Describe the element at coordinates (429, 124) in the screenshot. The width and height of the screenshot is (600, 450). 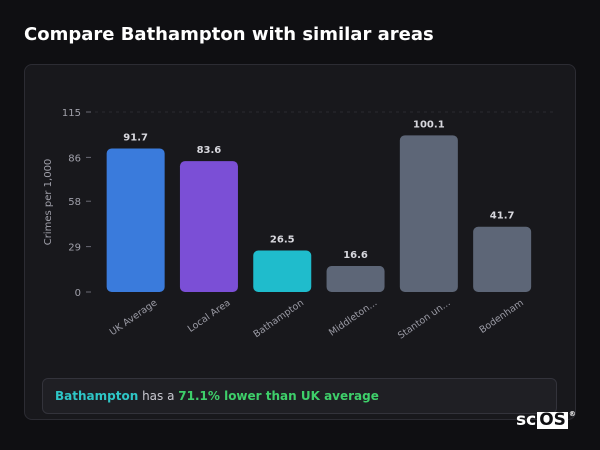
I see `bar-value-label: 100.1` at that location.